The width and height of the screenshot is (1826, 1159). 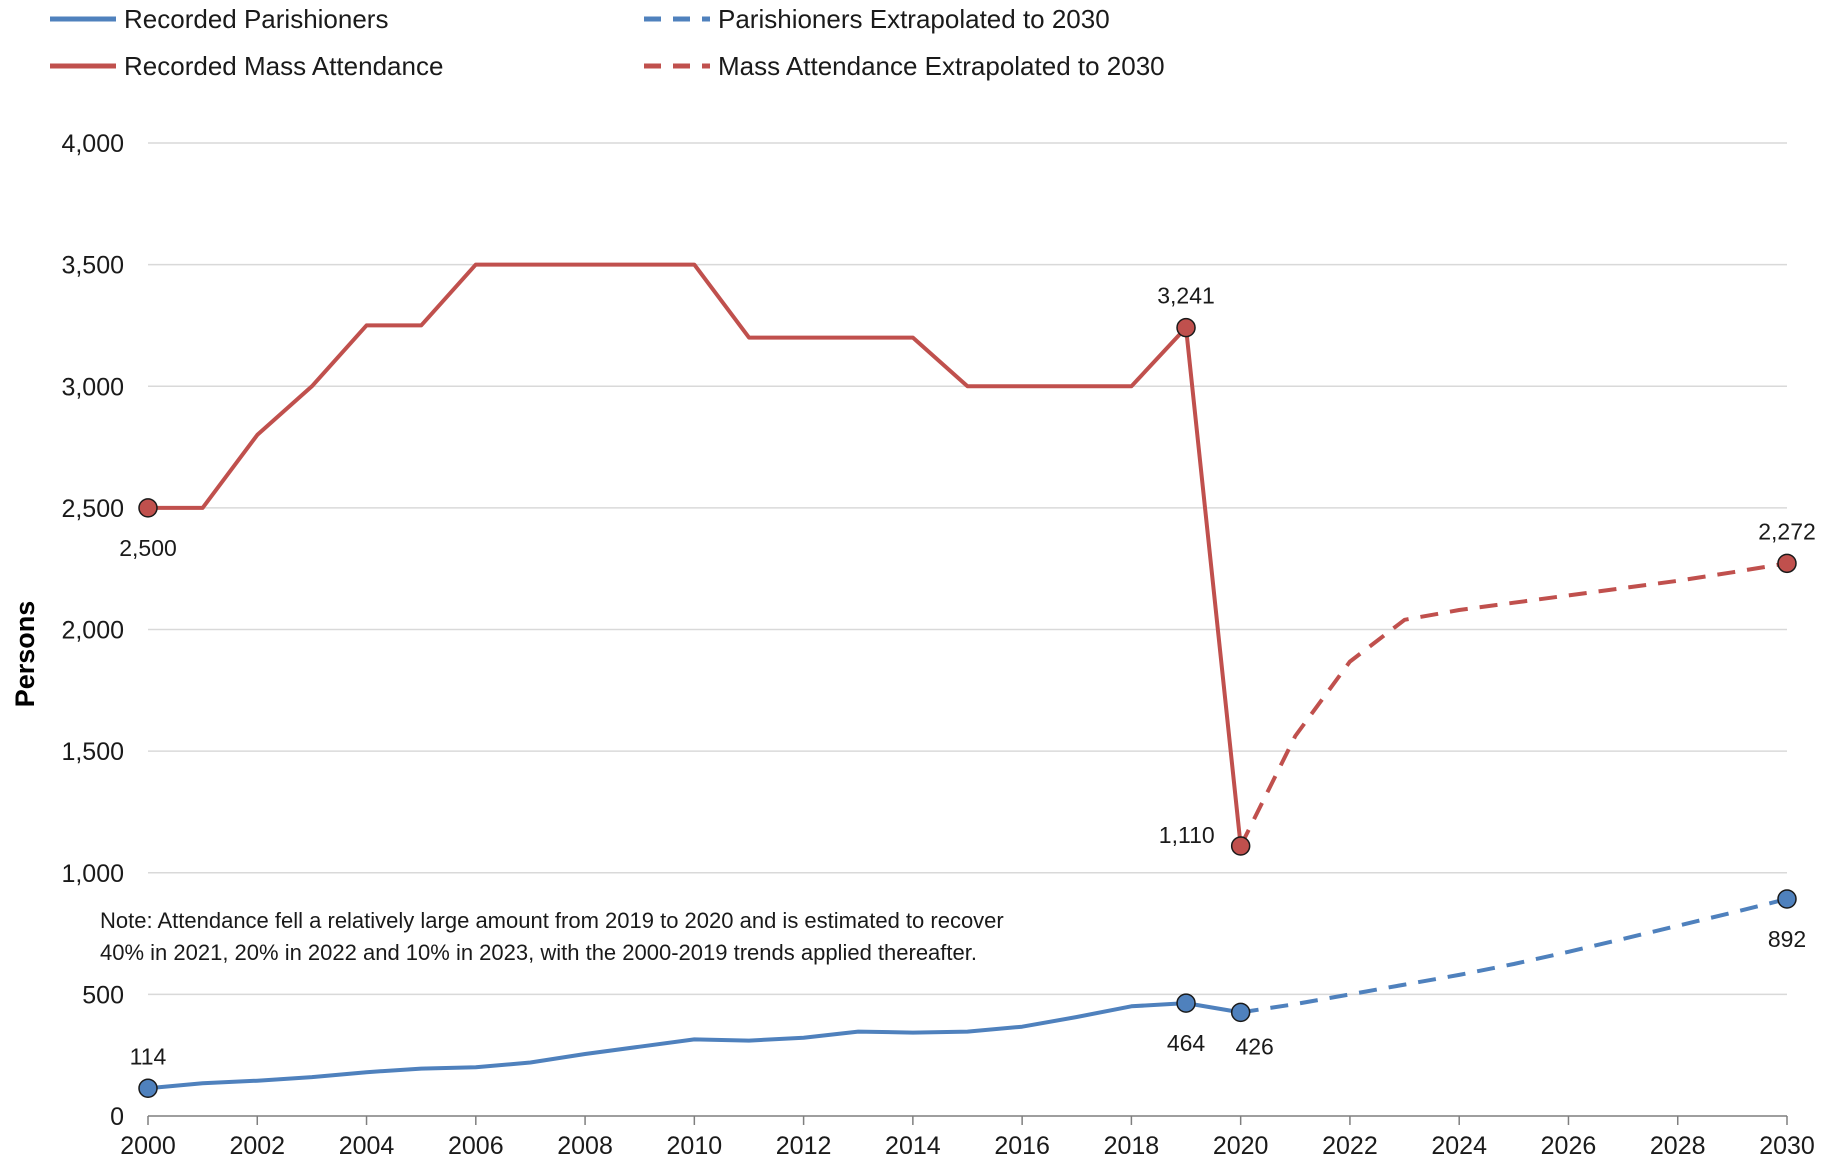 What do you see at coordinates (103, 995) in the screenshot?
I see `y-tick-label: 500` at bounding box center [103, 995].